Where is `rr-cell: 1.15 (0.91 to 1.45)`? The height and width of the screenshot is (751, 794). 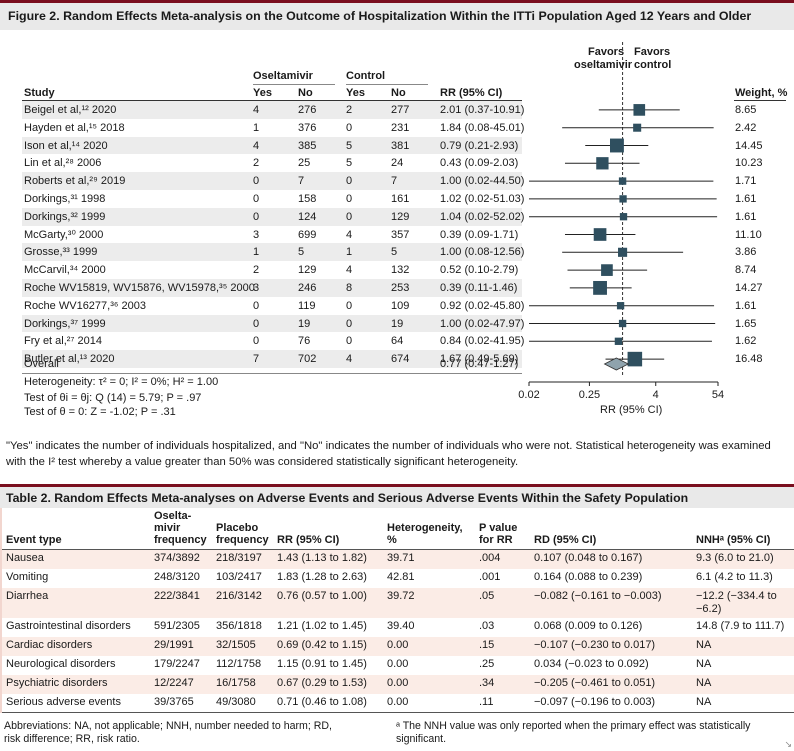 rr-cell: 1.15 (0.91 to 1.45) is located at coordinates (322, 663).